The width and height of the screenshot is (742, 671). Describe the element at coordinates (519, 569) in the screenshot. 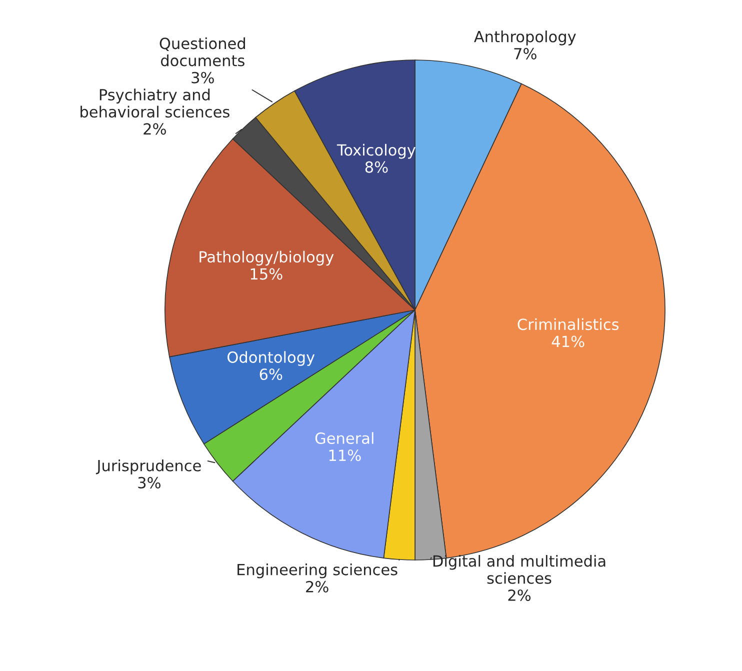

I see `slice-label: Digital and multimedia sciences` at that location.